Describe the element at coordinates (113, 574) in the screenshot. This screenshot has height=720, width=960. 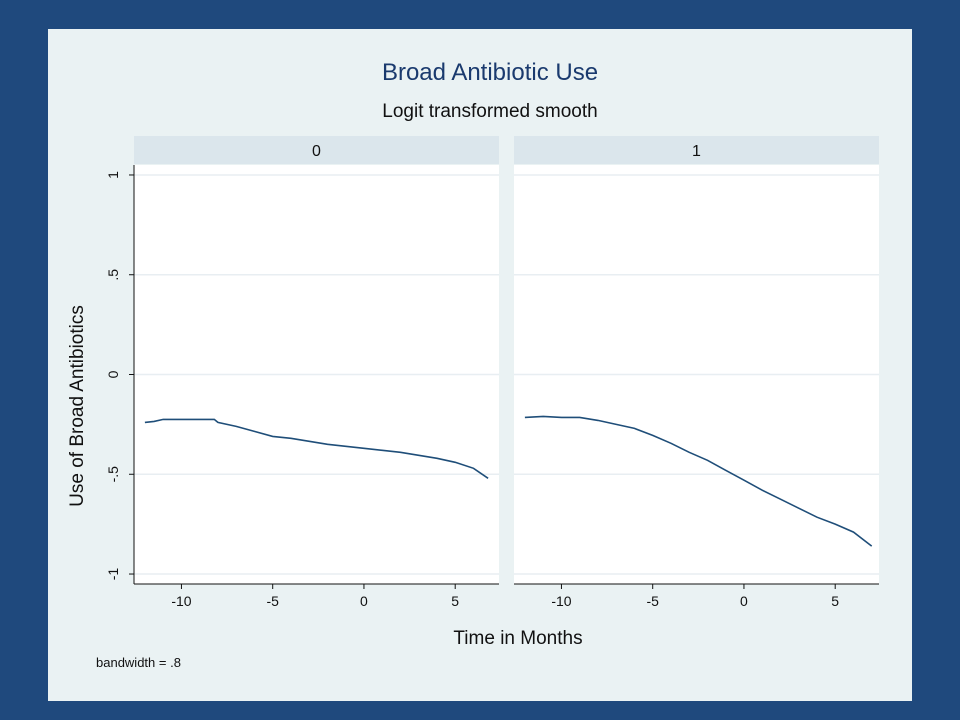
I see `y-tick-label: -1` at that location.